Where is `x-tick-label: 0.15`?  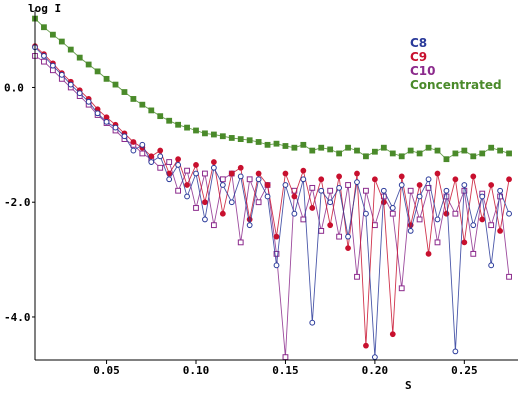
x-tick-label: 0.15 is located at coordinates (285, 370).